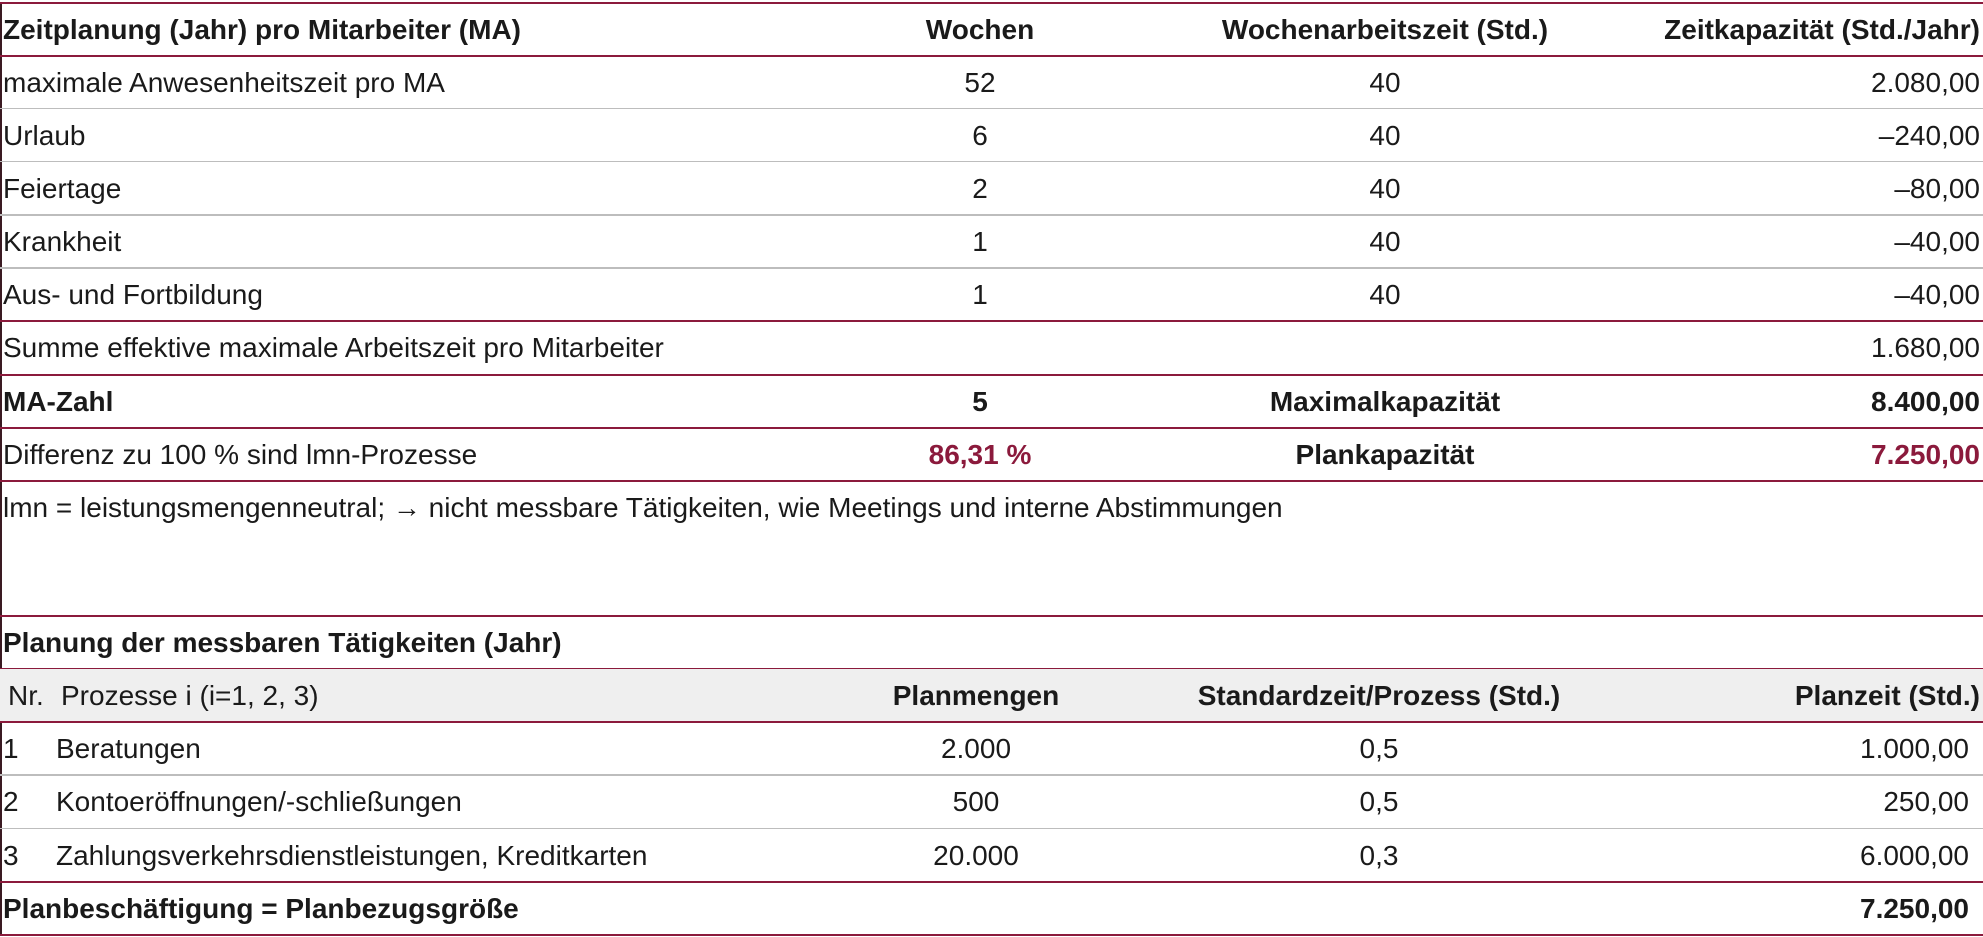  What do you see at coordinates (1925, 82) in the screenshot?
I see `cell: 2.080,00` at bounding box center [1925, 82].